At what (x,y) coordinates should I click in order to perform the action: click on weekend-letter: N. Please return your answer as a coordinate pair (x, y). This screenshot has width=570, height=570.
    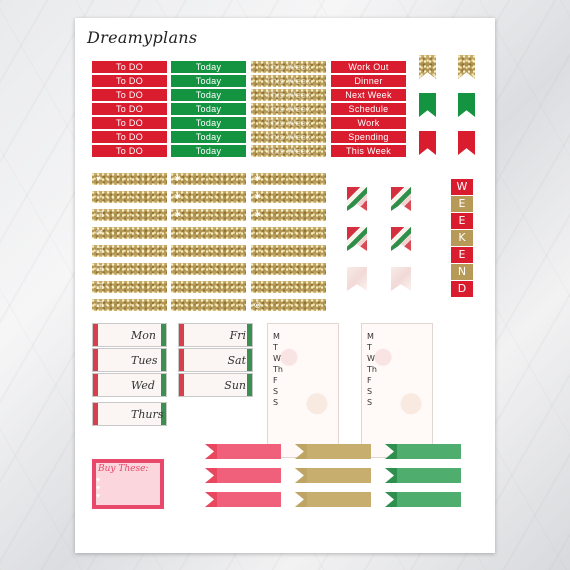
    Looking at the image, I should click on (462, 272).